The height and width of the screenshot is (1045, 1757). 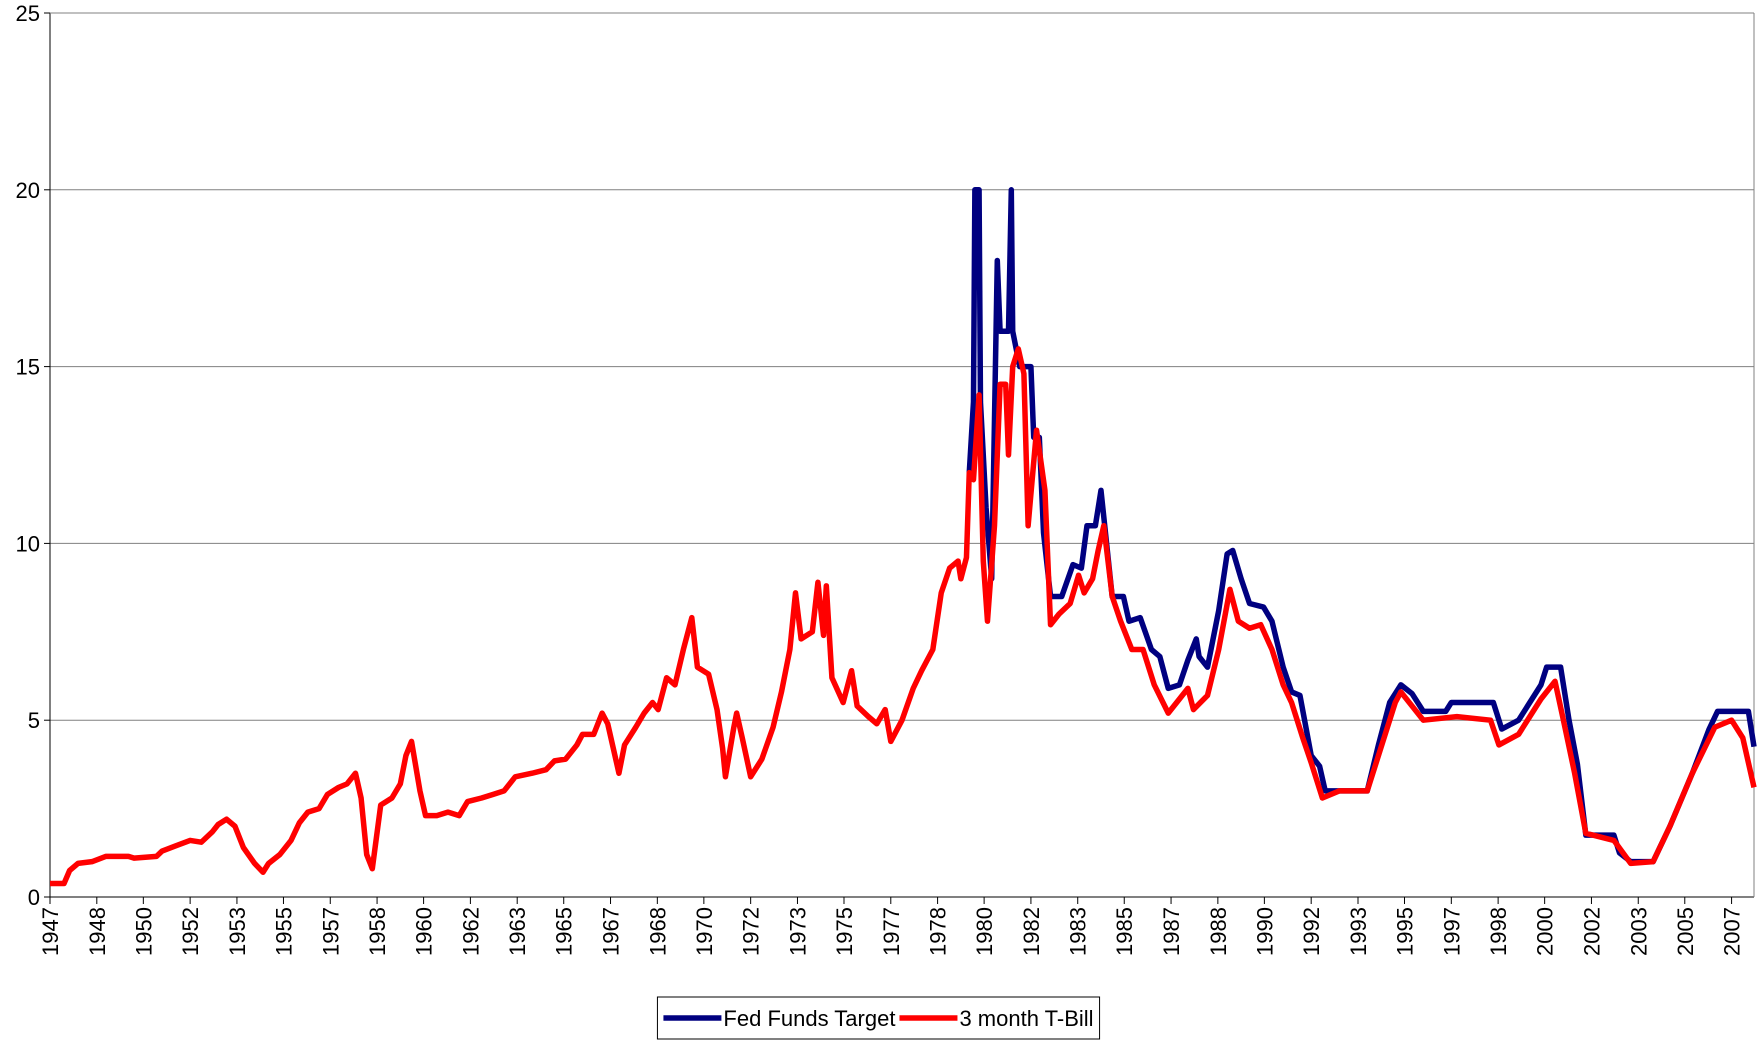 What do you see at coordinates (34, 897) in the screenshot?
I see `y-tick-label: 0` at bounding box center [34, 897].